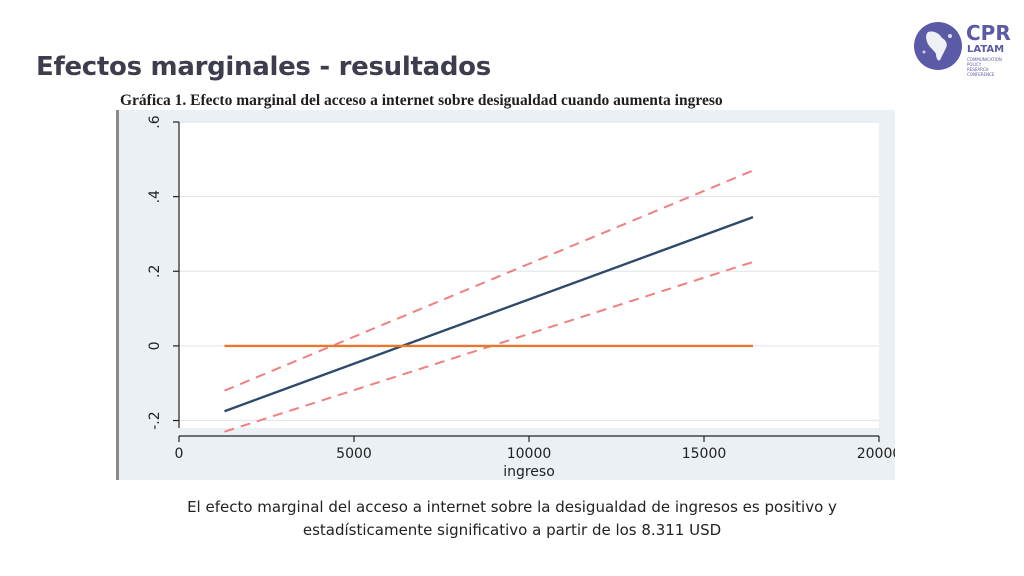 This screenshot has width=1024, height=576. I want to click on latin-america-map-icon, so click(938, 46).